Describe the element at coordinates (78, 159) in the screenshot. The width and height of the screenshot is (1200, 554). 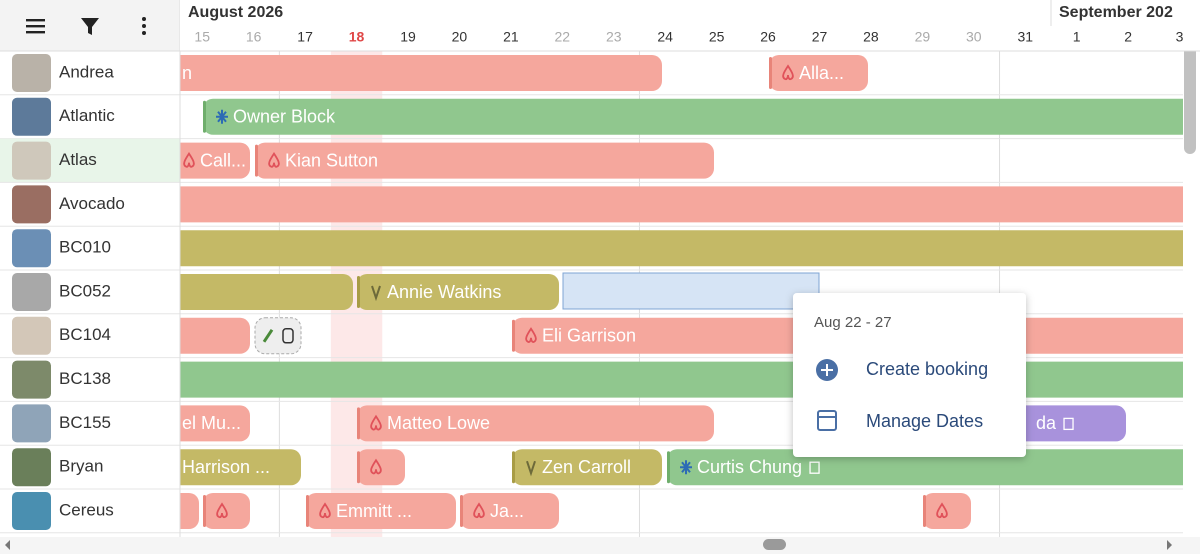
I see `property-name: Atlas` at that location.